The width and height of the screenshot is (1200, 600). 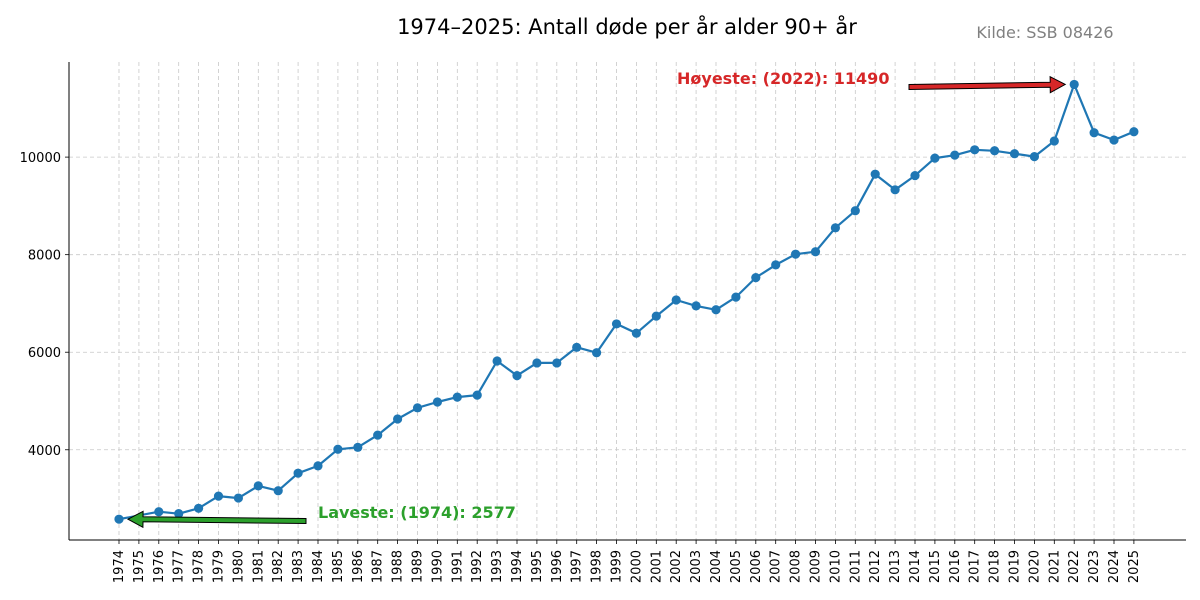 I want to click on x-tick-label: 1986, so click(x=358, y=566).